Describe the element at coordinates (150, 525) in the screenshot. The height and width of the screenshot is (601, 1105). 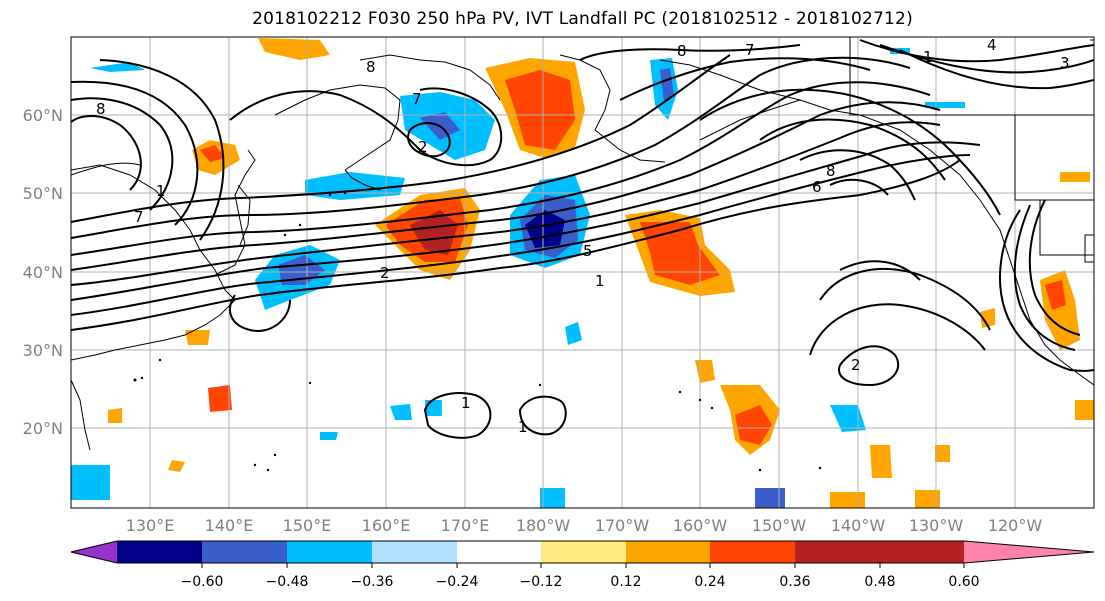
I see `lon-label: 130°E` at that location.